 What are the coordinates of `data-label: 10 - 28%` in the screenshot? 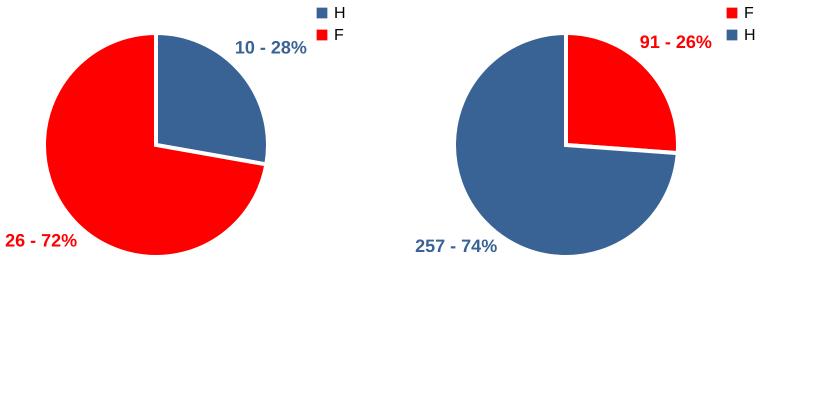 It's located at (270, 48).